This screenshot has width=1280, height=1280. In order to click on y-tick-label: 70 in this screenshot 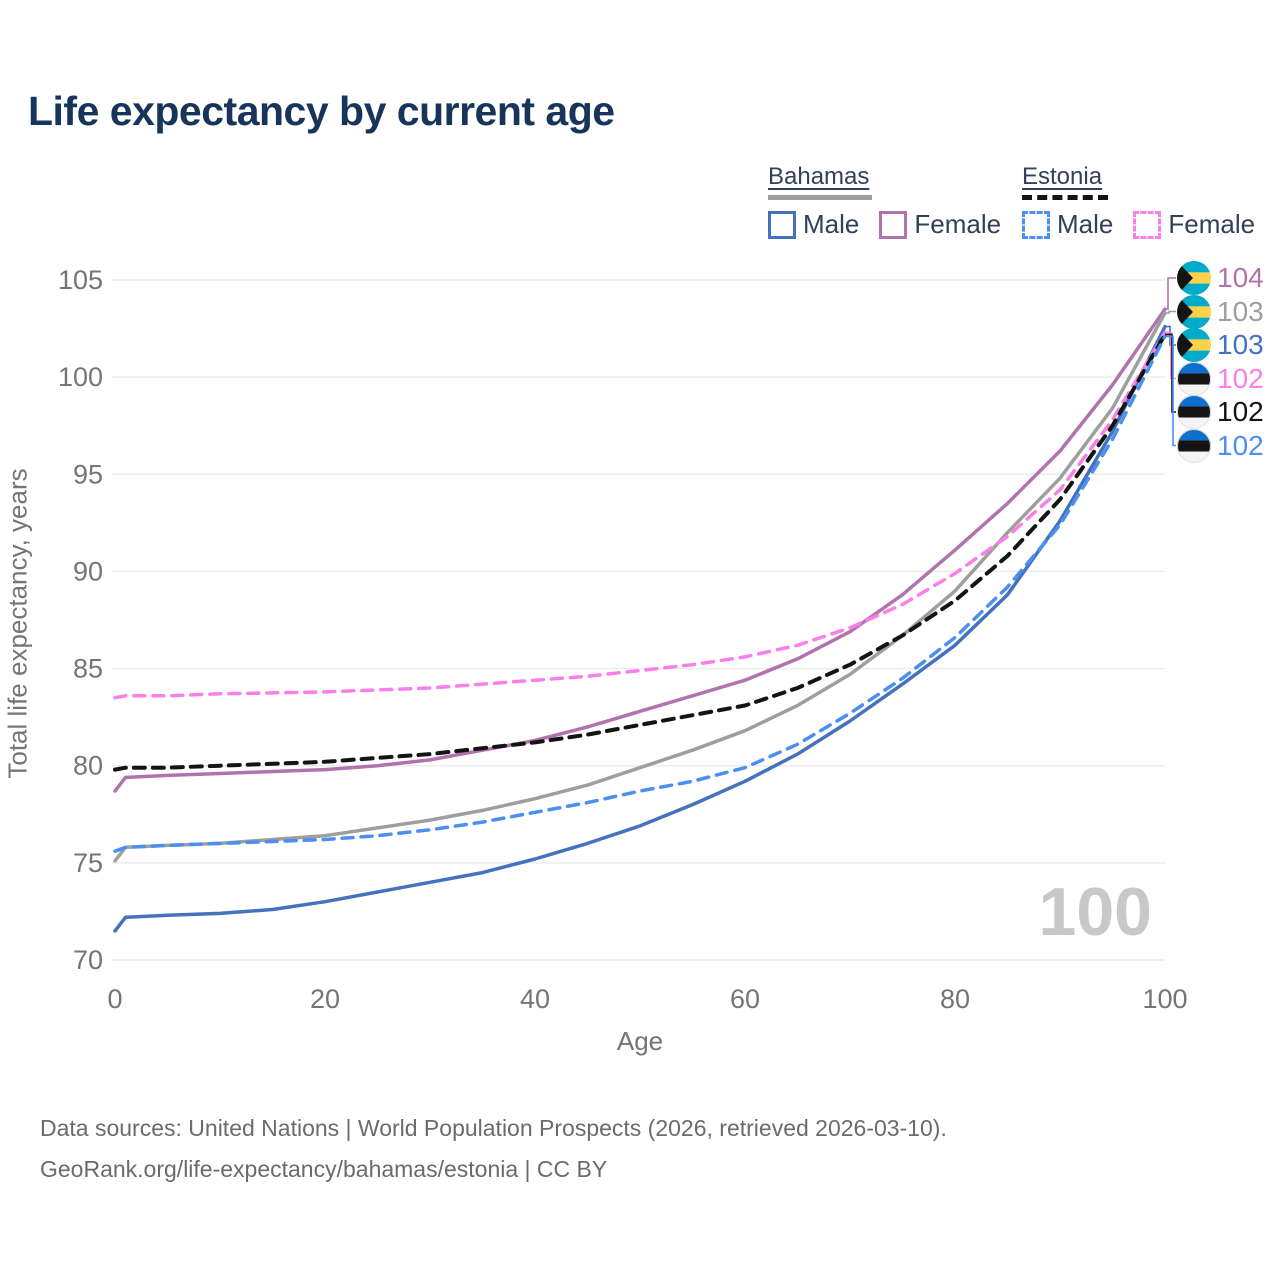, I will do `click(88, 960)`.